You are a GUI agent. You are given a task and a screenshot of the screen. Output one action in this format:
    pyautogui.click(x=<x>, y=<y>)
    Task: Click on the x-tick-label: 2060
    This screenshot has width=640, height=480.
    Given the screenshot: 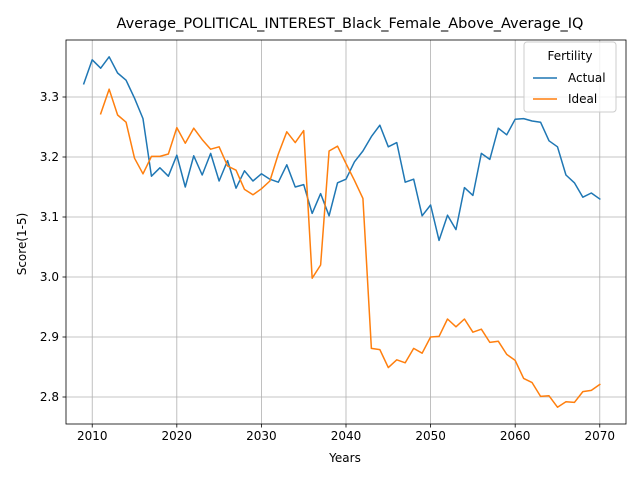 What is the action you would take?
    pyautogui.click(x=515, y=436)
    